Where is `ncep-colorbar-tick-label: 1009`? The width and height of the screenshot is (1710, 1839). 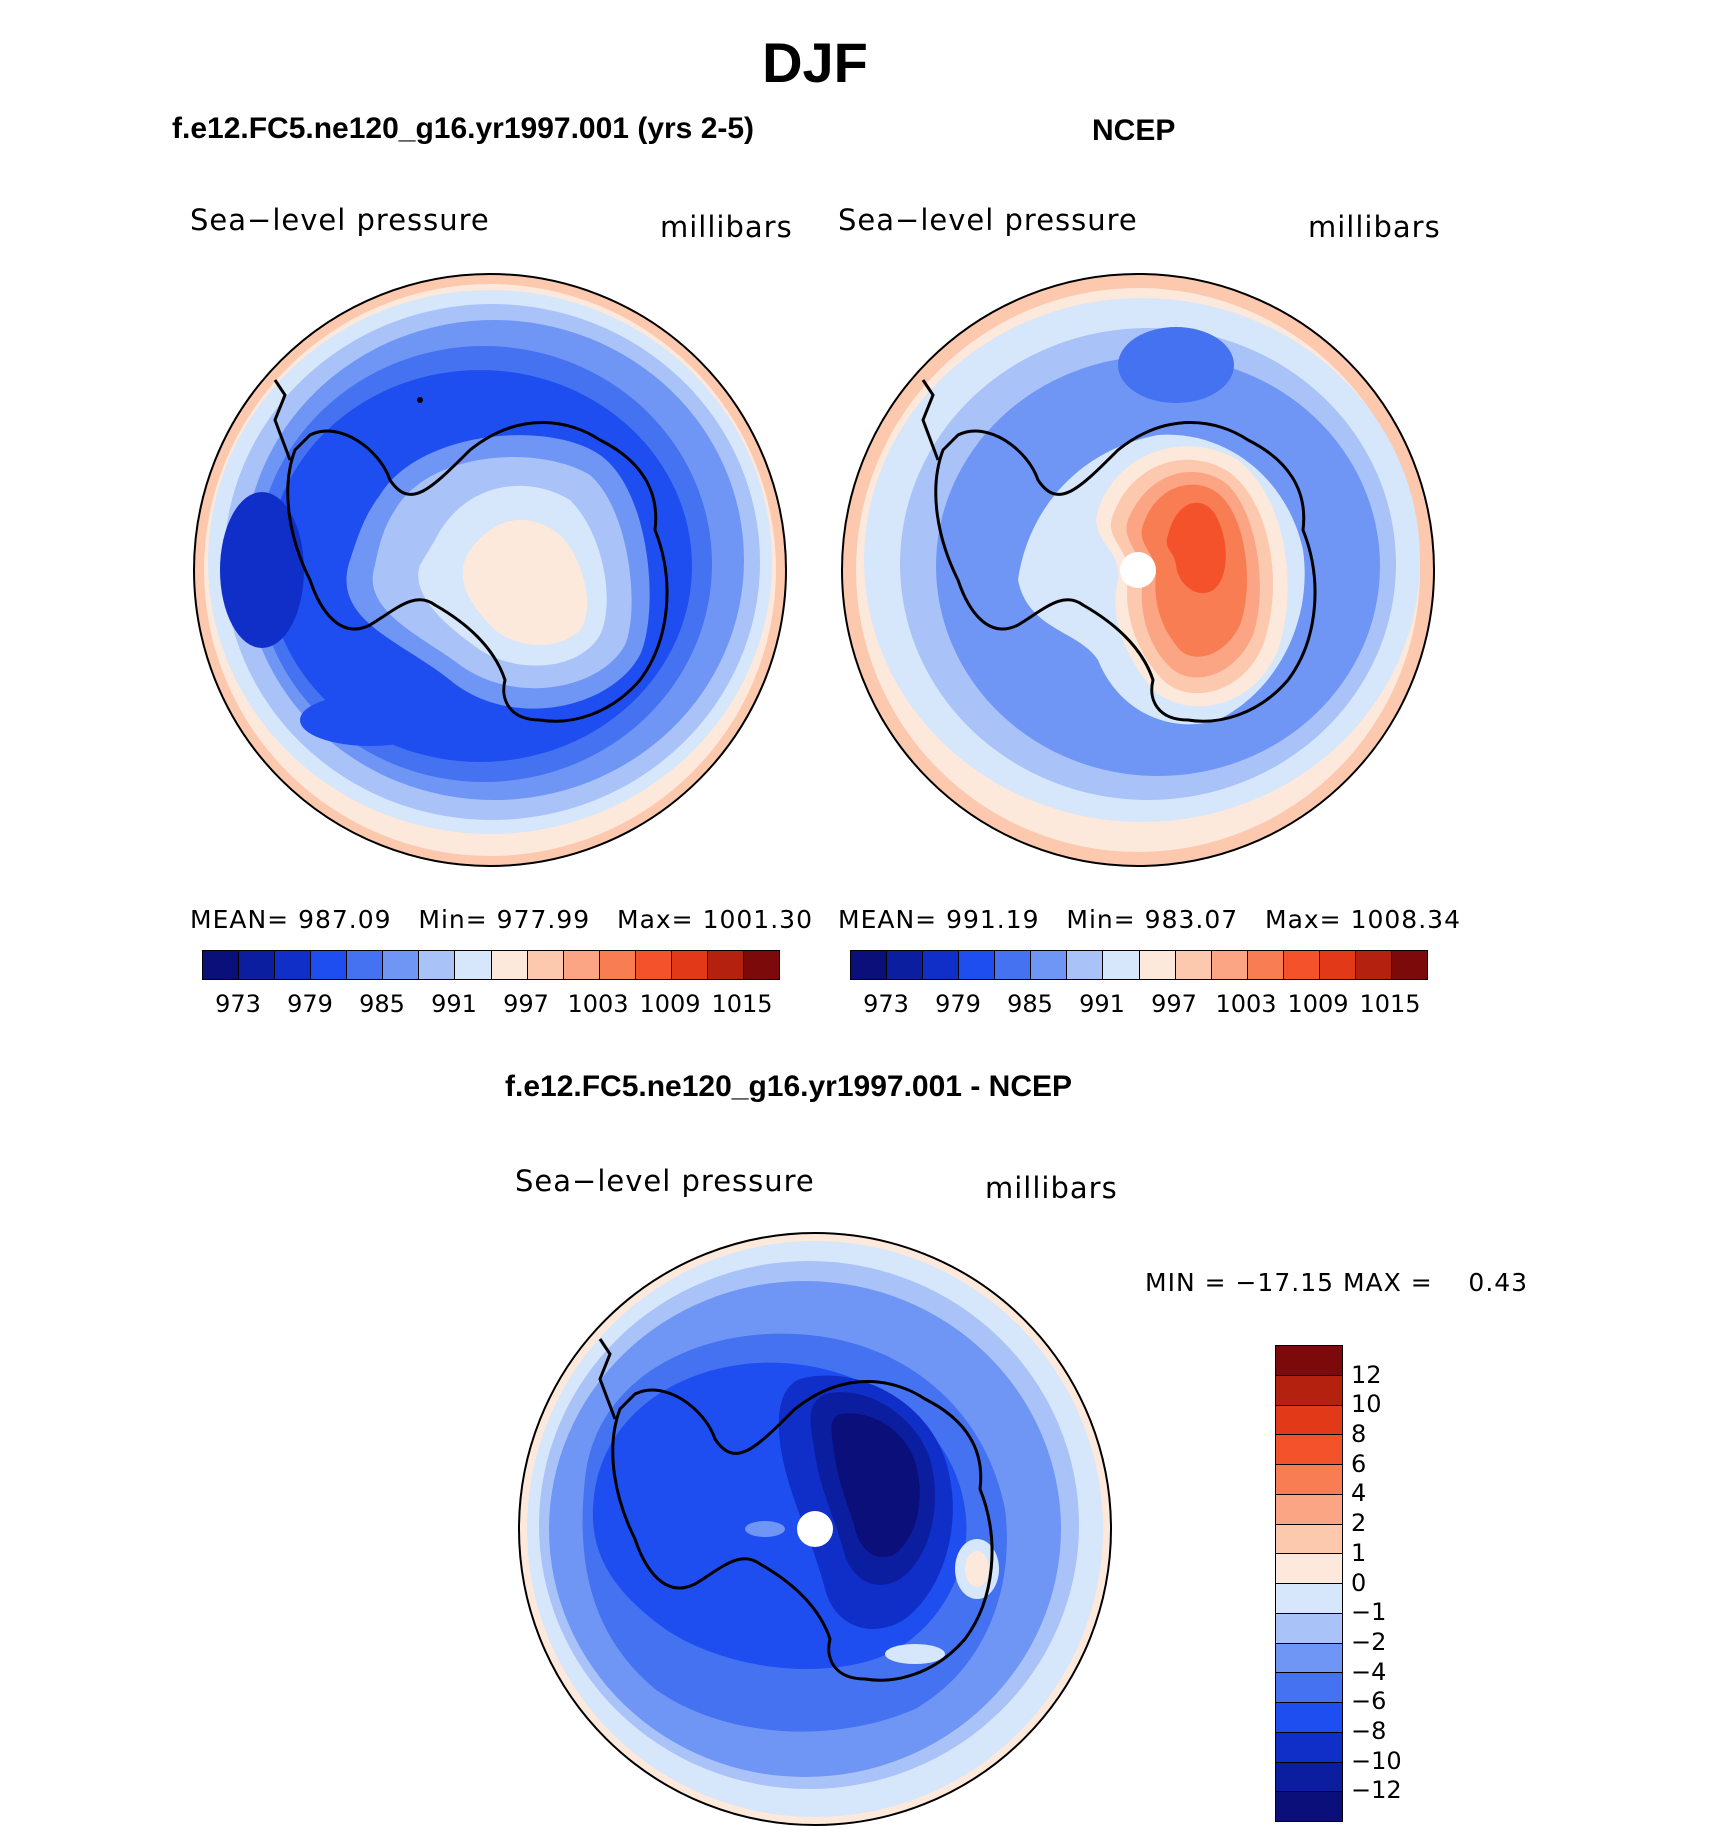
ncep-colorbar-tick-label: 1009 is located at coordinates (1318, 1004).